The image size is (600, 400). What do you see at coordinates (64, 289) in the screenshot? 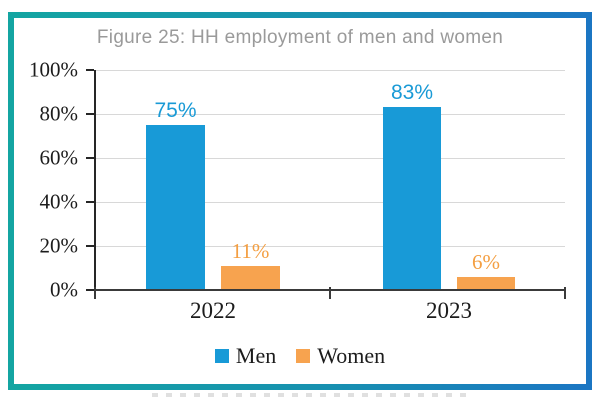
I see `y-tick-label-0: 0%` at bounding box center [64, 289].